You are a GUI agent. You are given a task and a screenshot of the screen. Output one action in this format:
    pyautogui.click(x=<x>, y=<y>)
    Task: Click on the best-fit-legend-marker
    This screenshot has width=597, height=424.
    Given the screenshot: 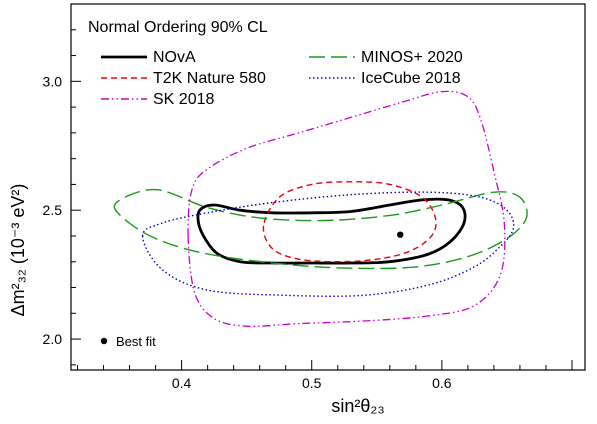 What is the action you would take?
    pyautogui.click(x=104, y=341)
    